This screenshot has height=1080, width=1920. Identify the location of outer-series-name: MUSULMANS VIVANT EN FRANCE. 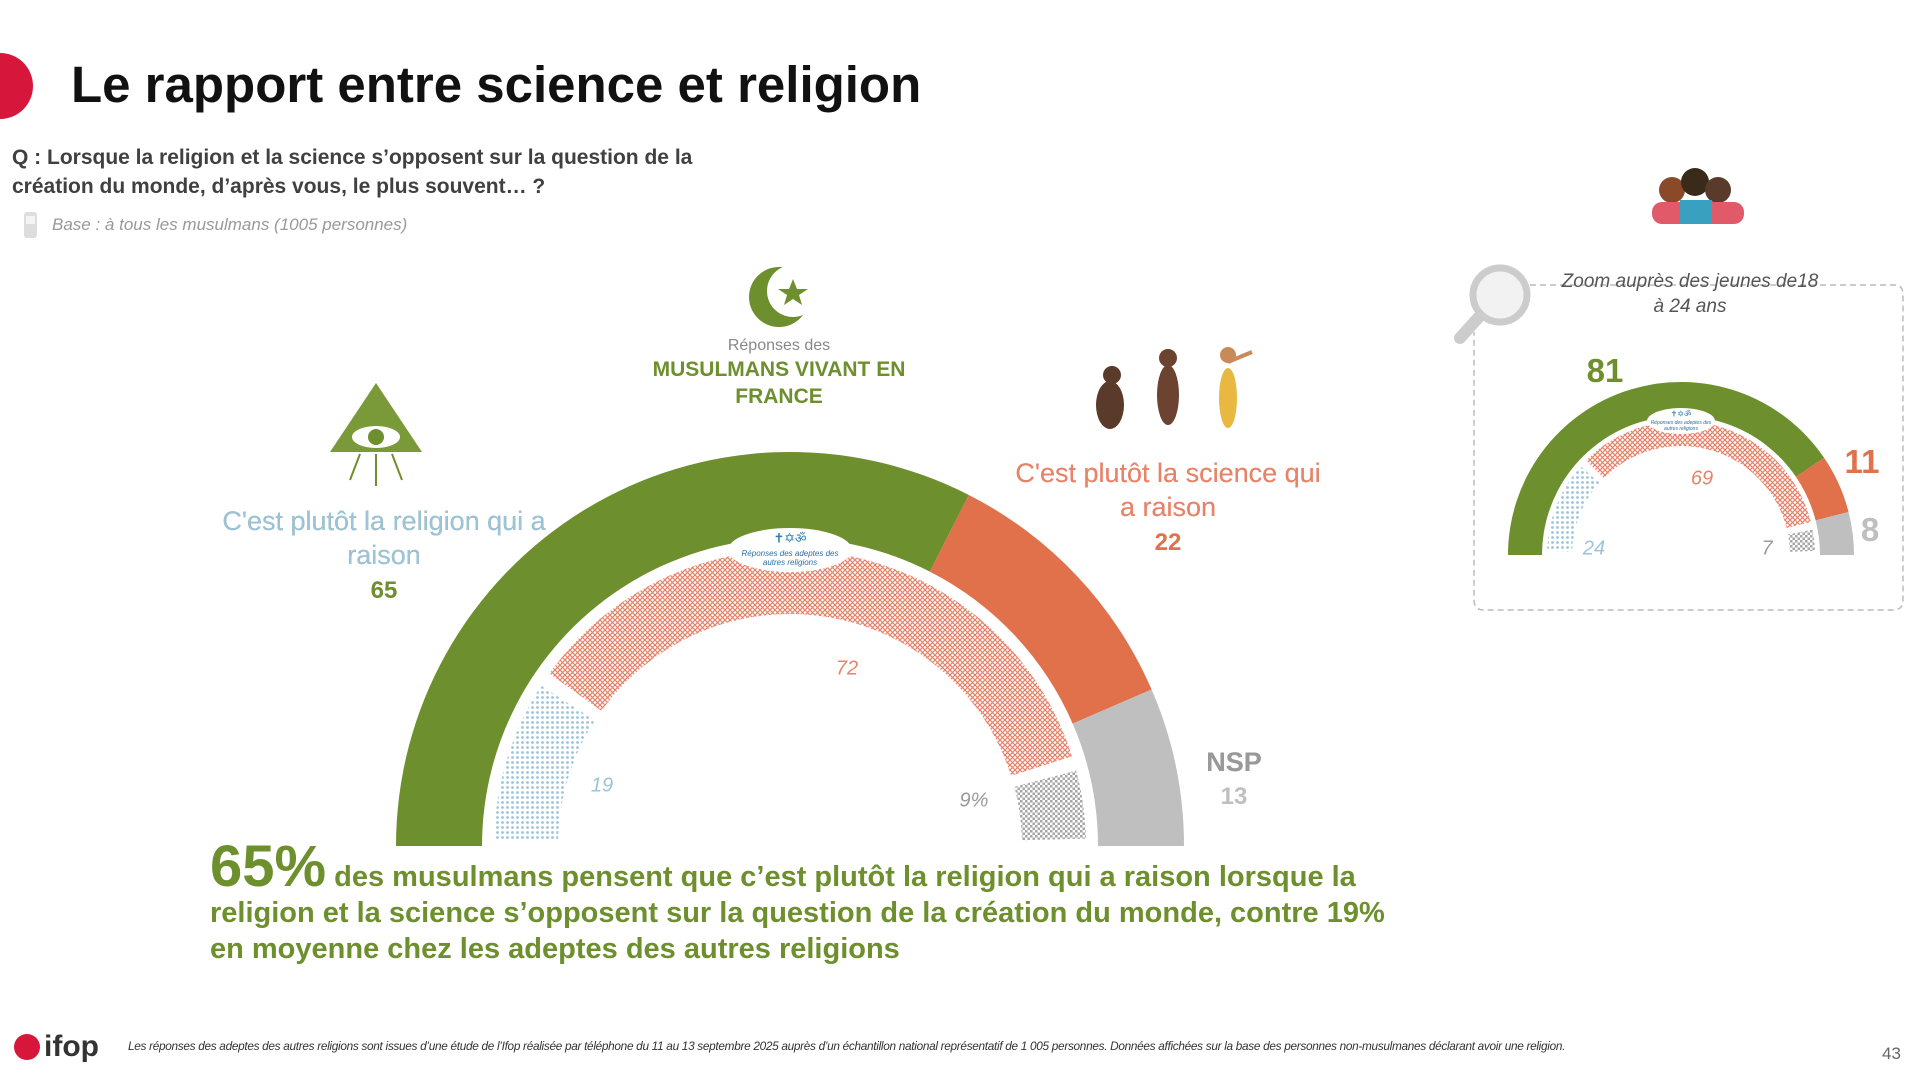
(779, 383).